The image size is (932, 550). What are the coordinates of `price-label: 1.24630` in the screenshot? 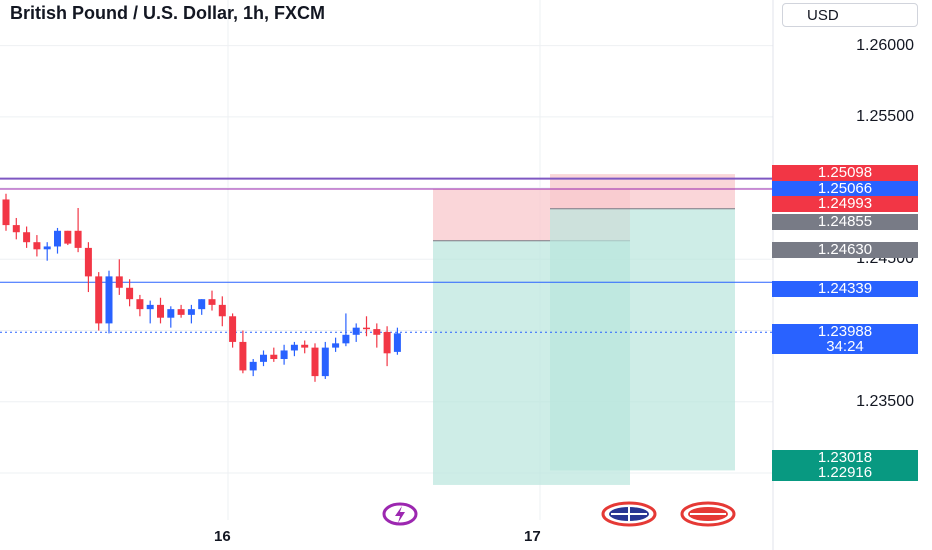 It's located at (845, 250).